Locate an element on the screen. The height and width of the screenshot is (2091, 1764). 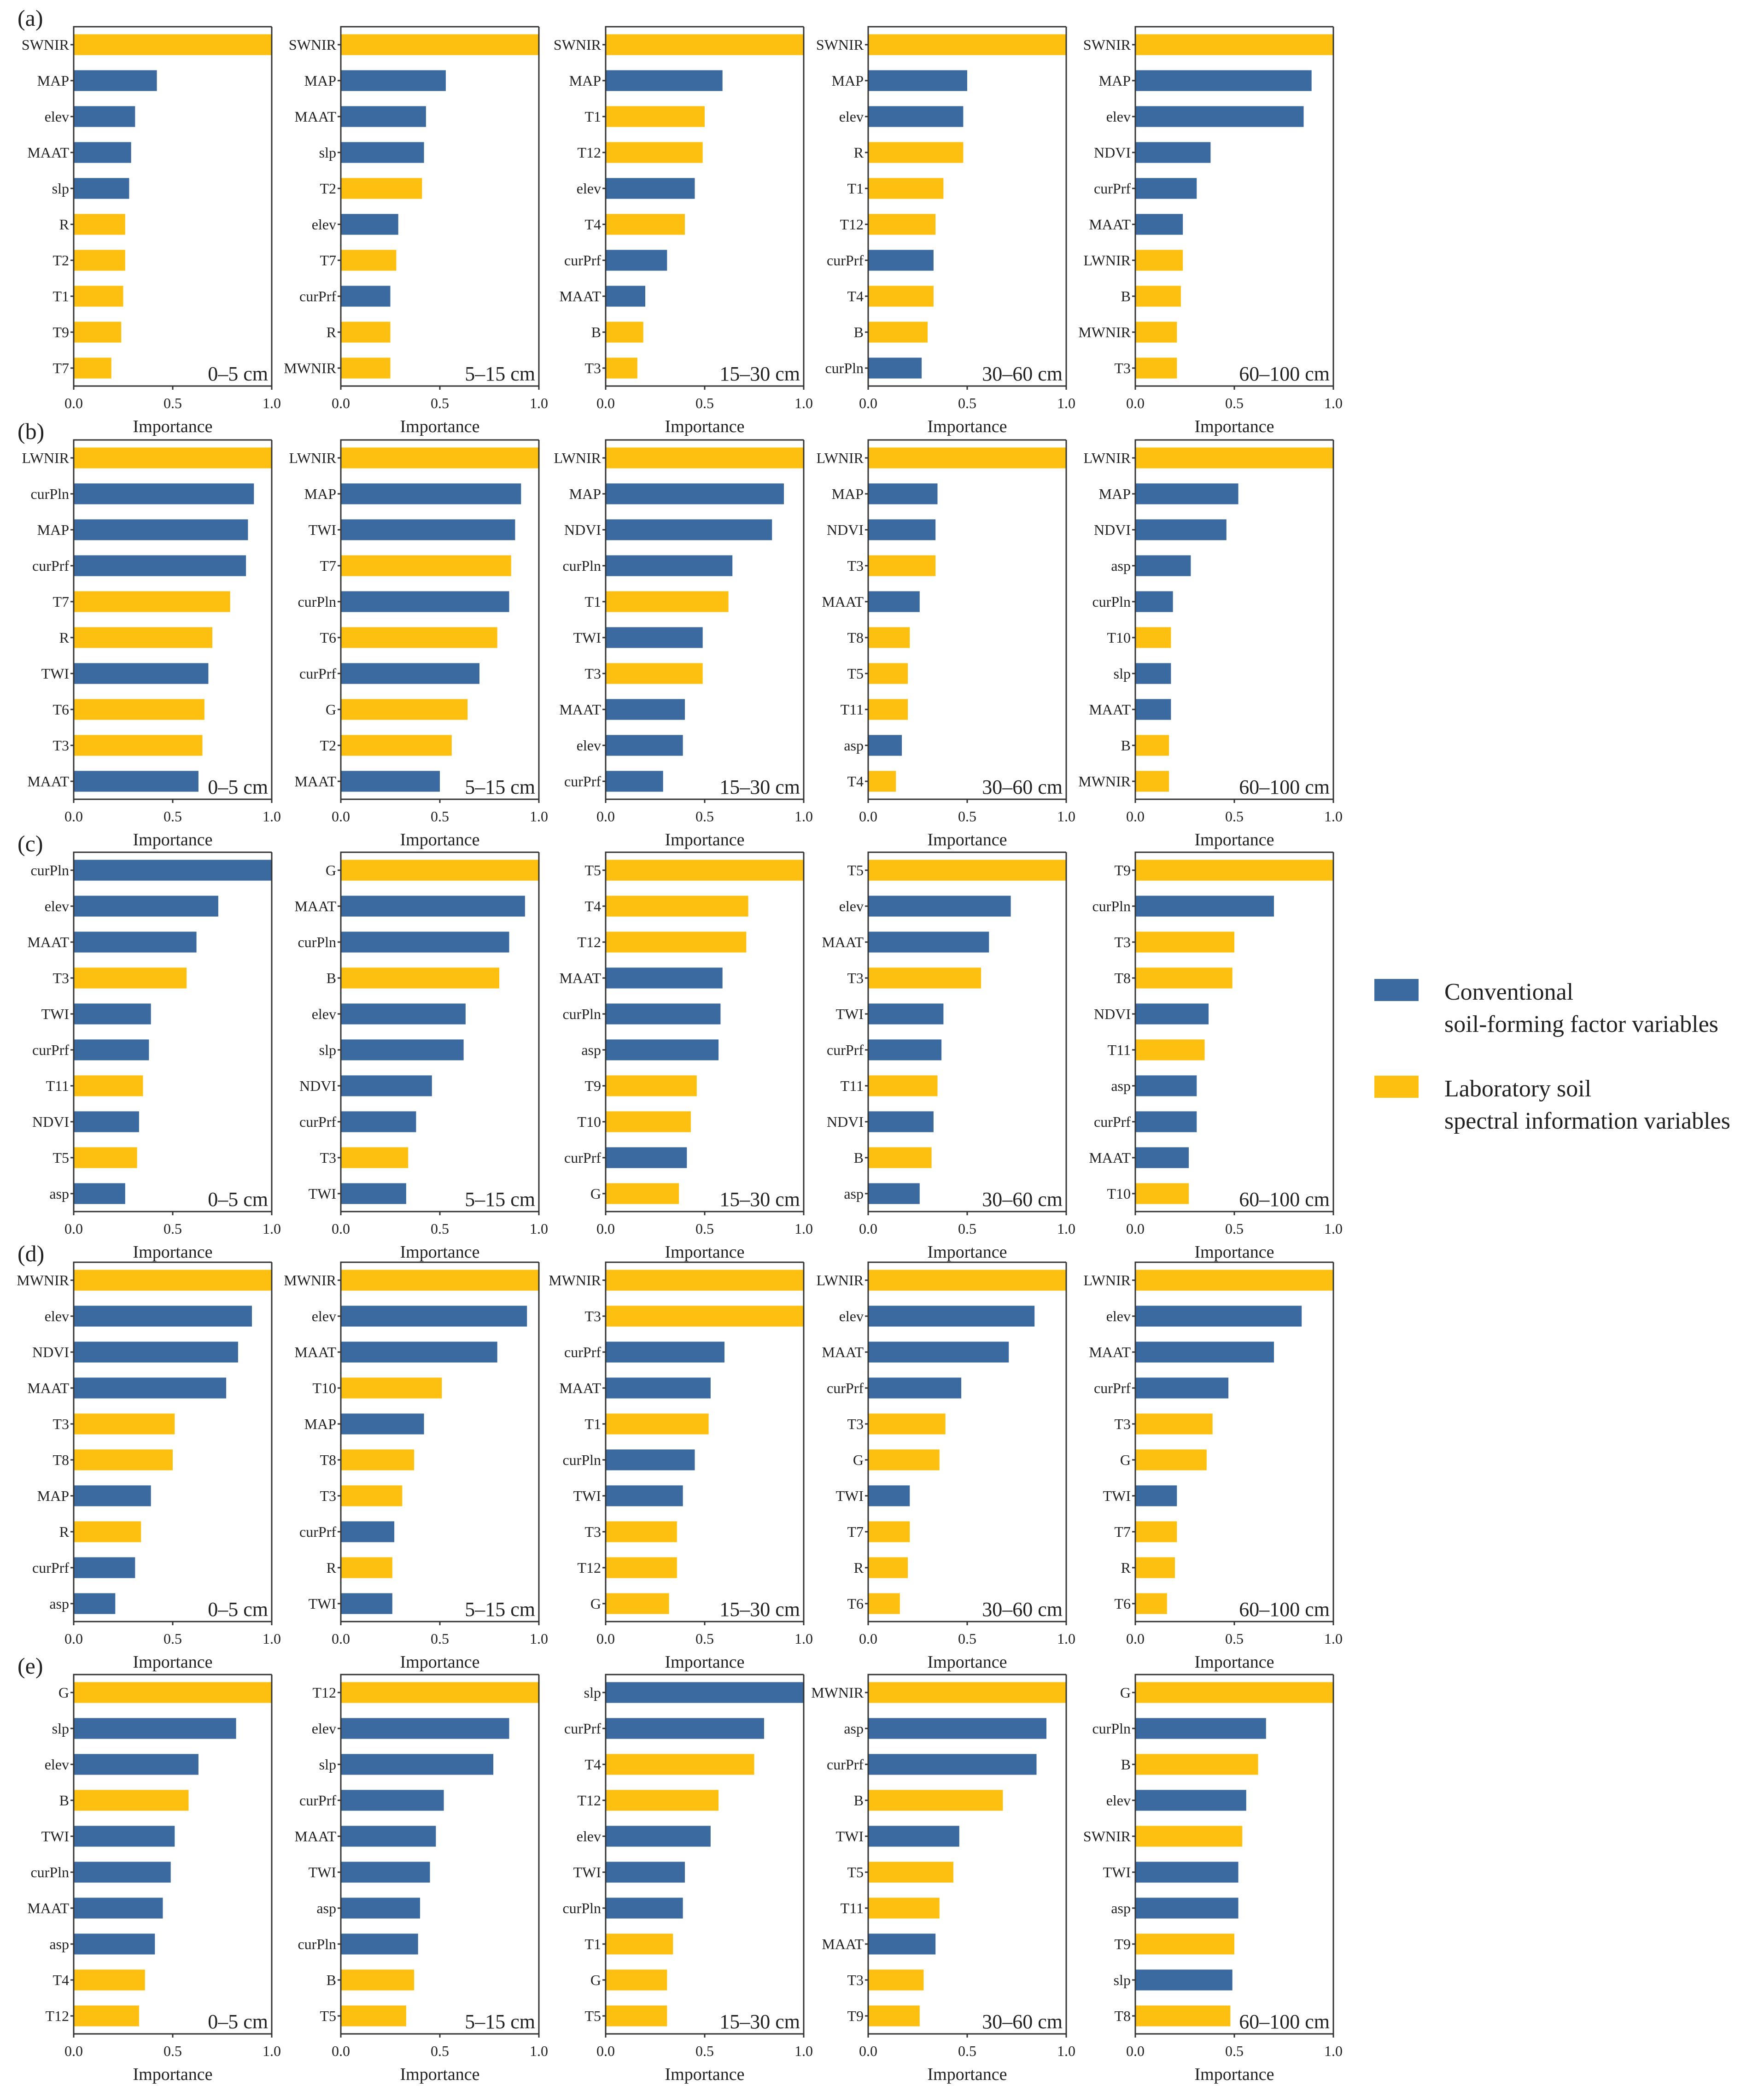
feature-label: T7 is located at coordinates (1122, 1531).